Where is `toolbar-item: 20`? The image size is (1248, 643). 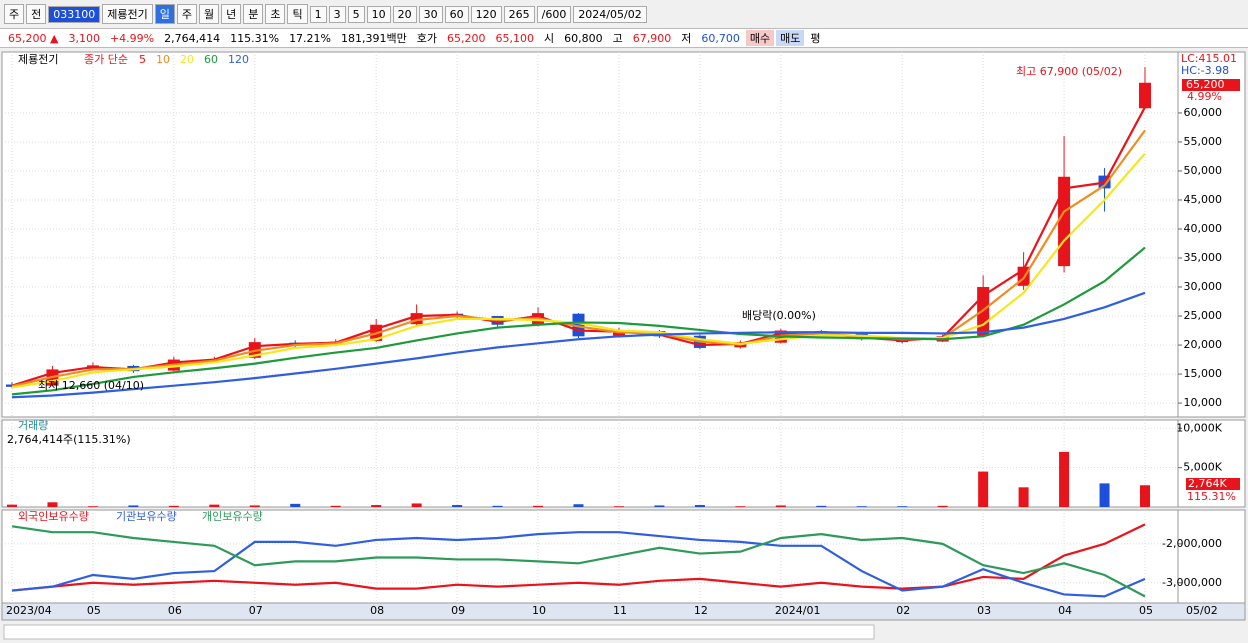 toolbar-item: 20 is located at coordinates (404, 14).